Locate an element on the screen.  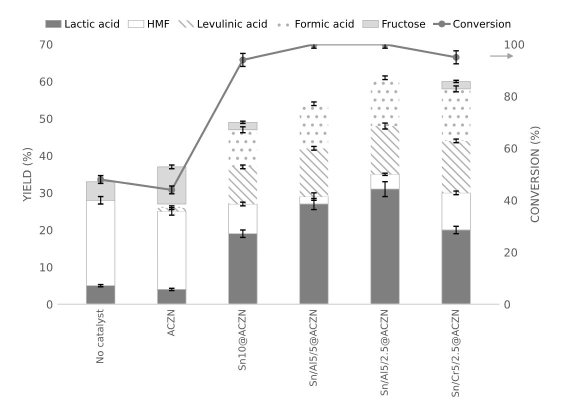
y2-tick-label: 80 is located at coordinates (511, 96).